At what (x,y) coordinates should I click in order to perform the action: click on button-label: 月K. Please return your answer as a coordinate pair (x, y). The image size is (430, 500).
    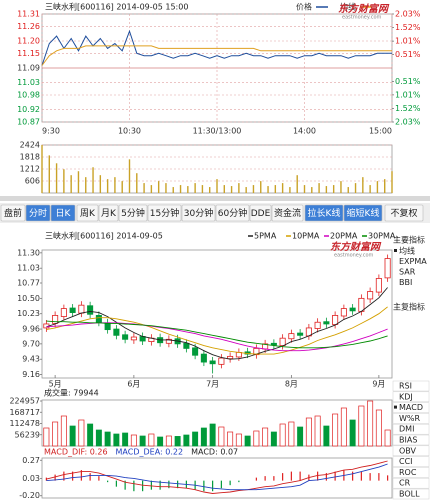
    Looking at the image, I should click on (109, 213).